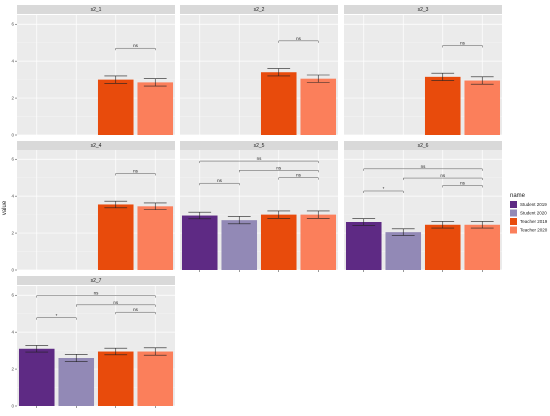 Image resolution: width=550 pixels, height=416 pixels. What do you see at coordinates (533, 204) in the screenshot?
I see `legend-label: Student 2019` at bounding box center [533, 204].